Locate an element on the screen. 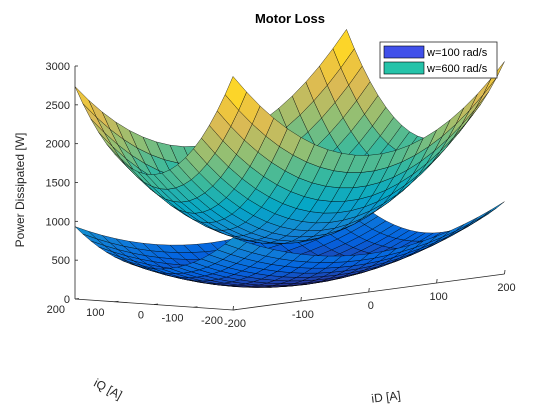 This screenshot has width=560, height=420. x-axis-label: iD [A] is located at coordinates (386, 396).